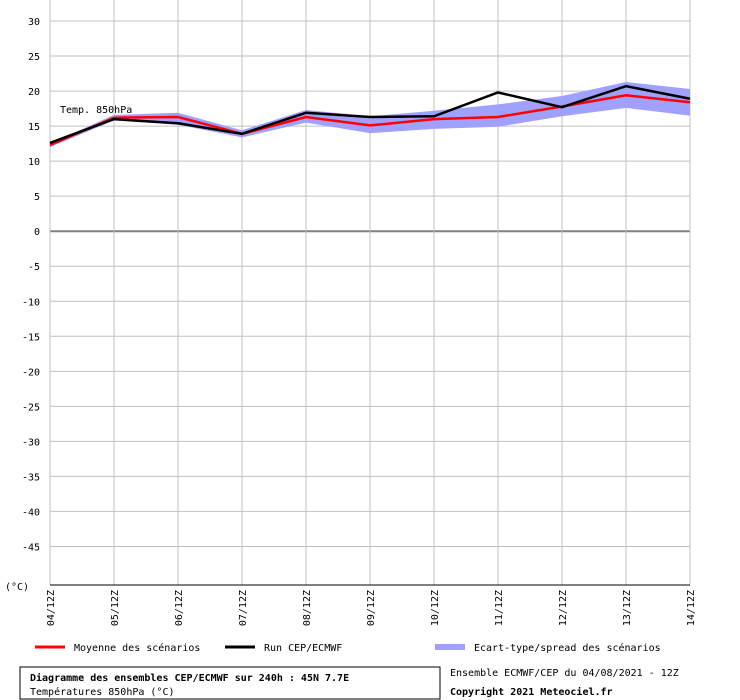  Describe the element at coordinates (34, 162) in the screenshot. I see `y-tick-label: 10` at that location.